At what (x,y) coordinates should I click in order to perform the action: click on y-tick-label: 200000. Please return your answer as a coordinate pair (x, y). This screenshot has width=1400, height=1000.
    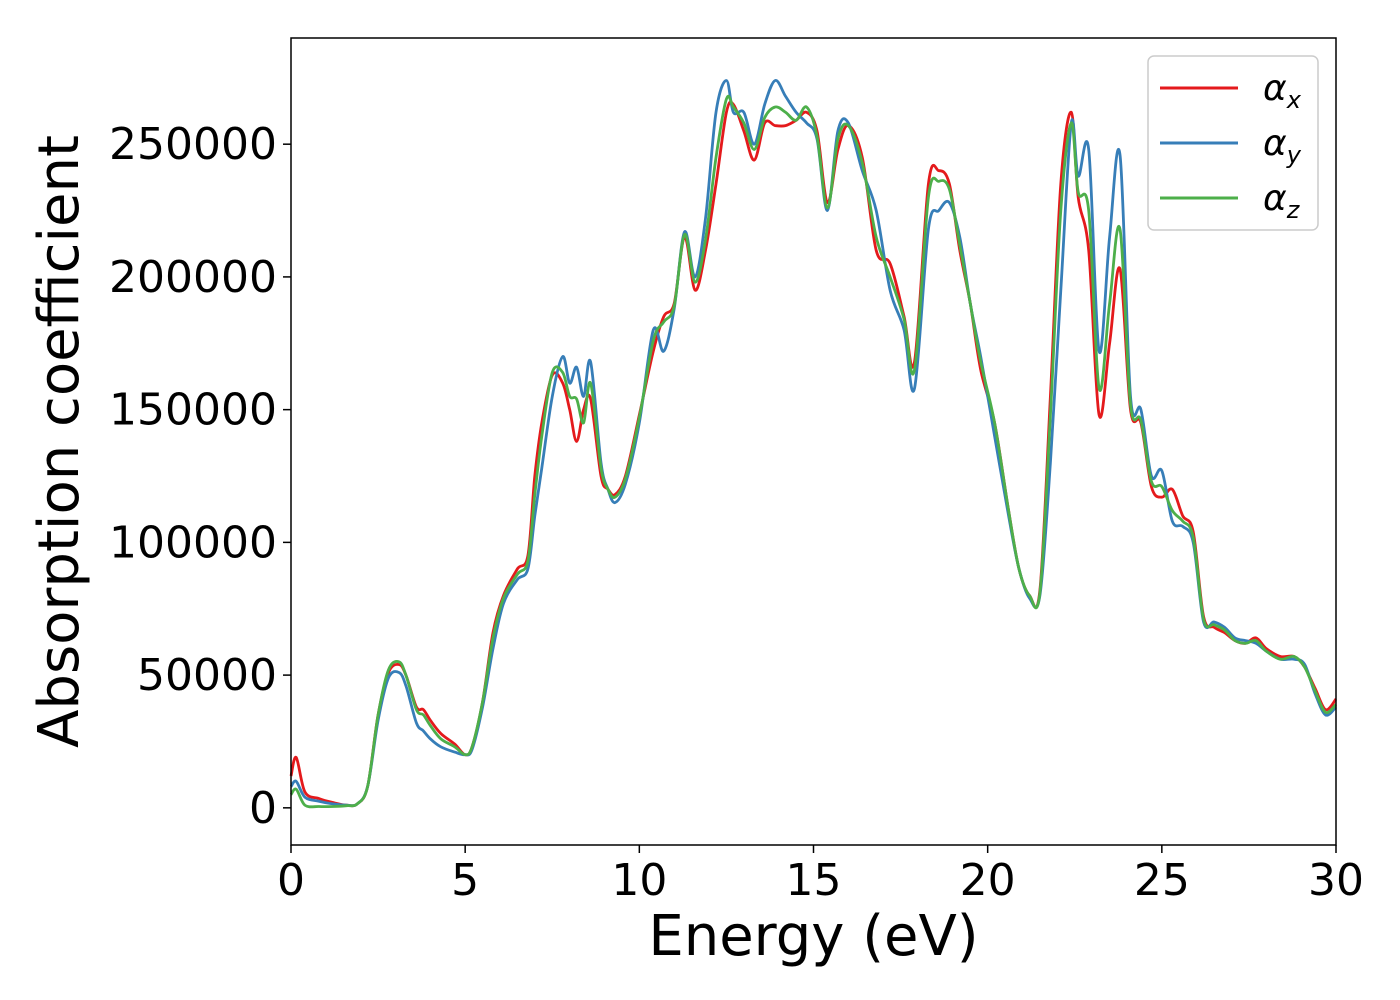
    Looking at the image, I should click on (193, 277).